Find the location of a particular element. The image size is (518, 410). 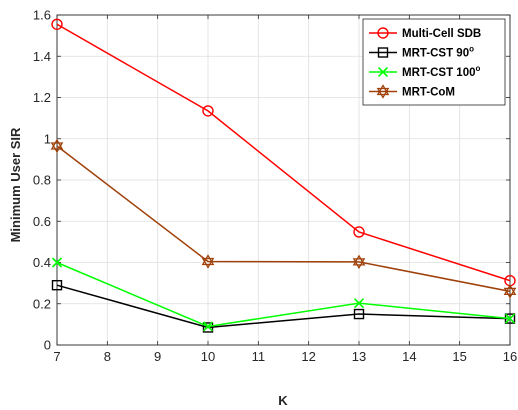

x-tick-label: 15 is located at coordinates (459, 356).